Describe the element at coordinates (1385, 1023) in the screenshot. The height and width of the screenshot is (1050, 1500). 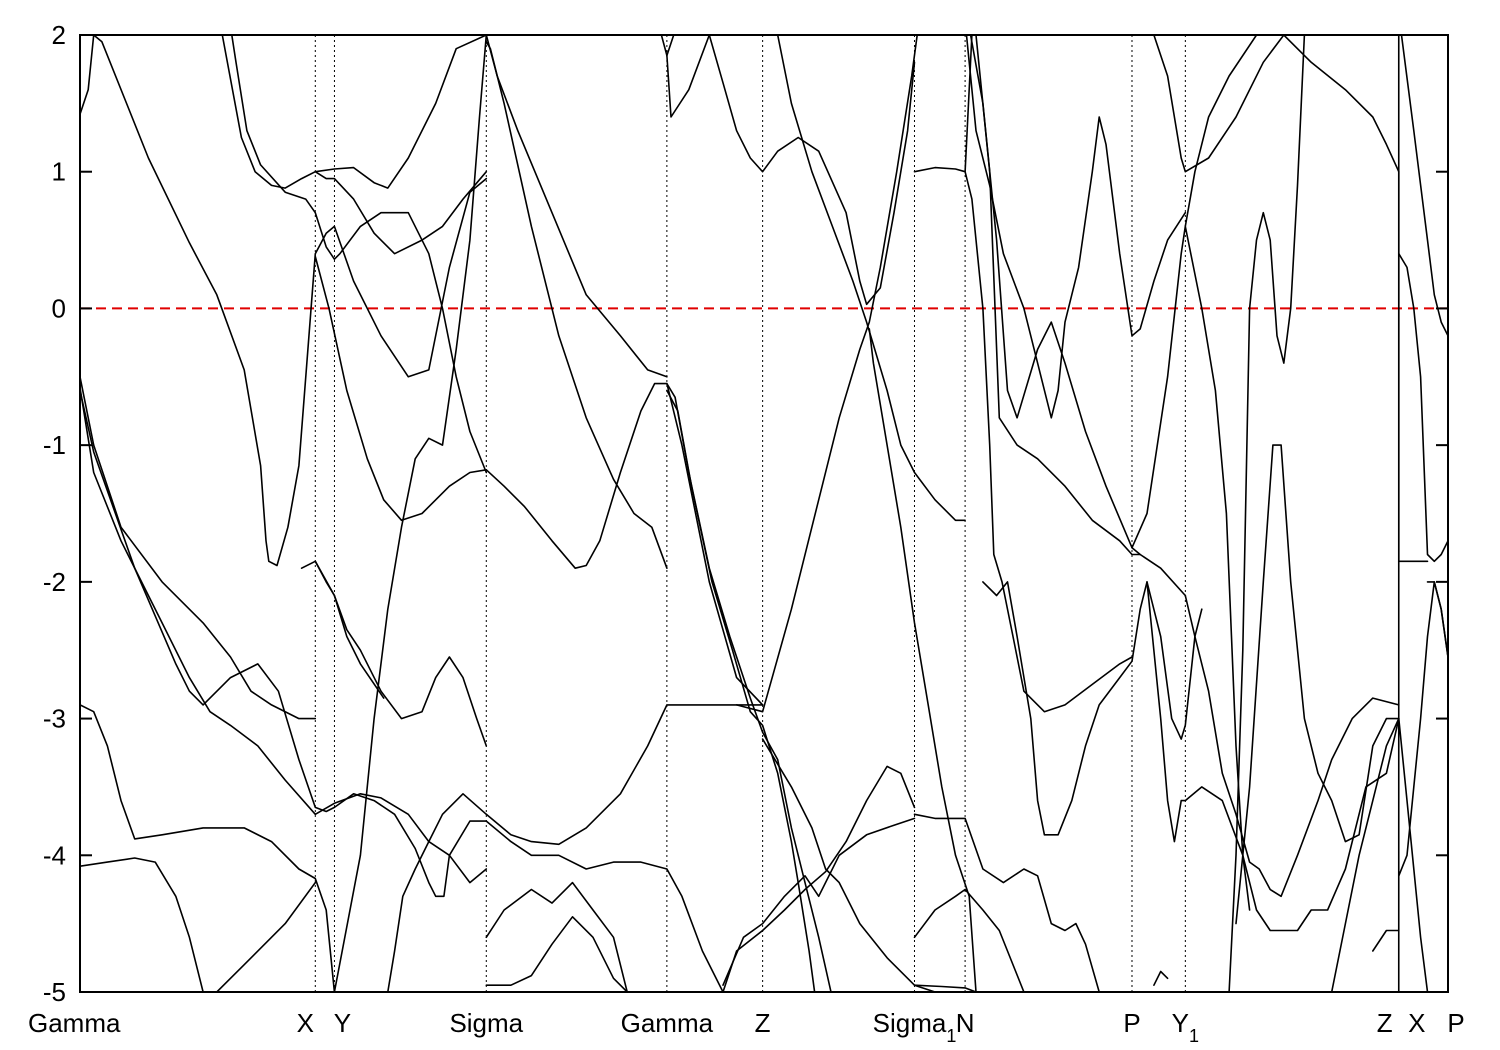
I see `kpoint-label-10: Z` at that location.